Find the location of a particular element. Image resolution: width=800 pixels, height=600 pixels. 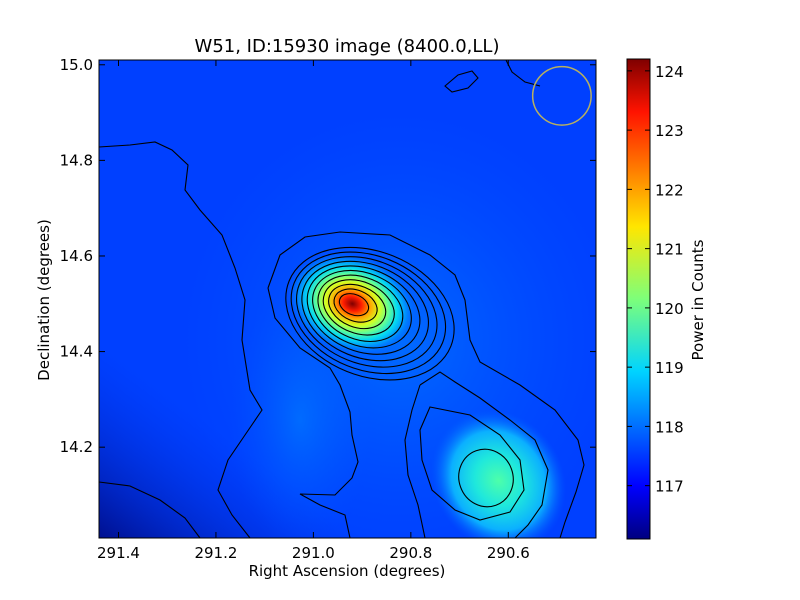

colorbar-label: Power in Counts is located at coordinates (698, 299).